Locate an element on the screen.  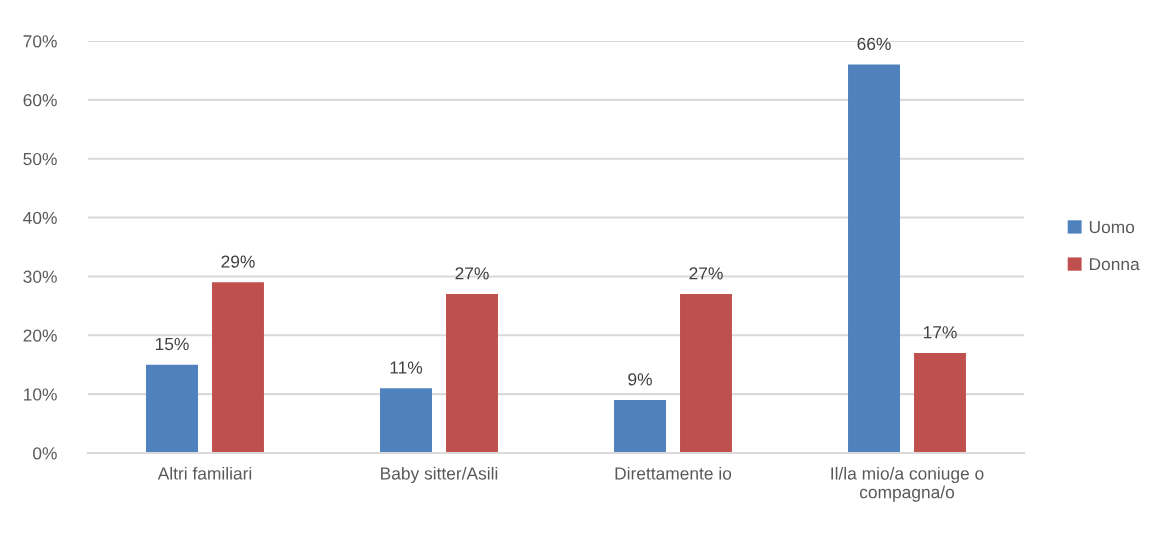
y-tick-label: 20% is located at coordinates (40, 335).